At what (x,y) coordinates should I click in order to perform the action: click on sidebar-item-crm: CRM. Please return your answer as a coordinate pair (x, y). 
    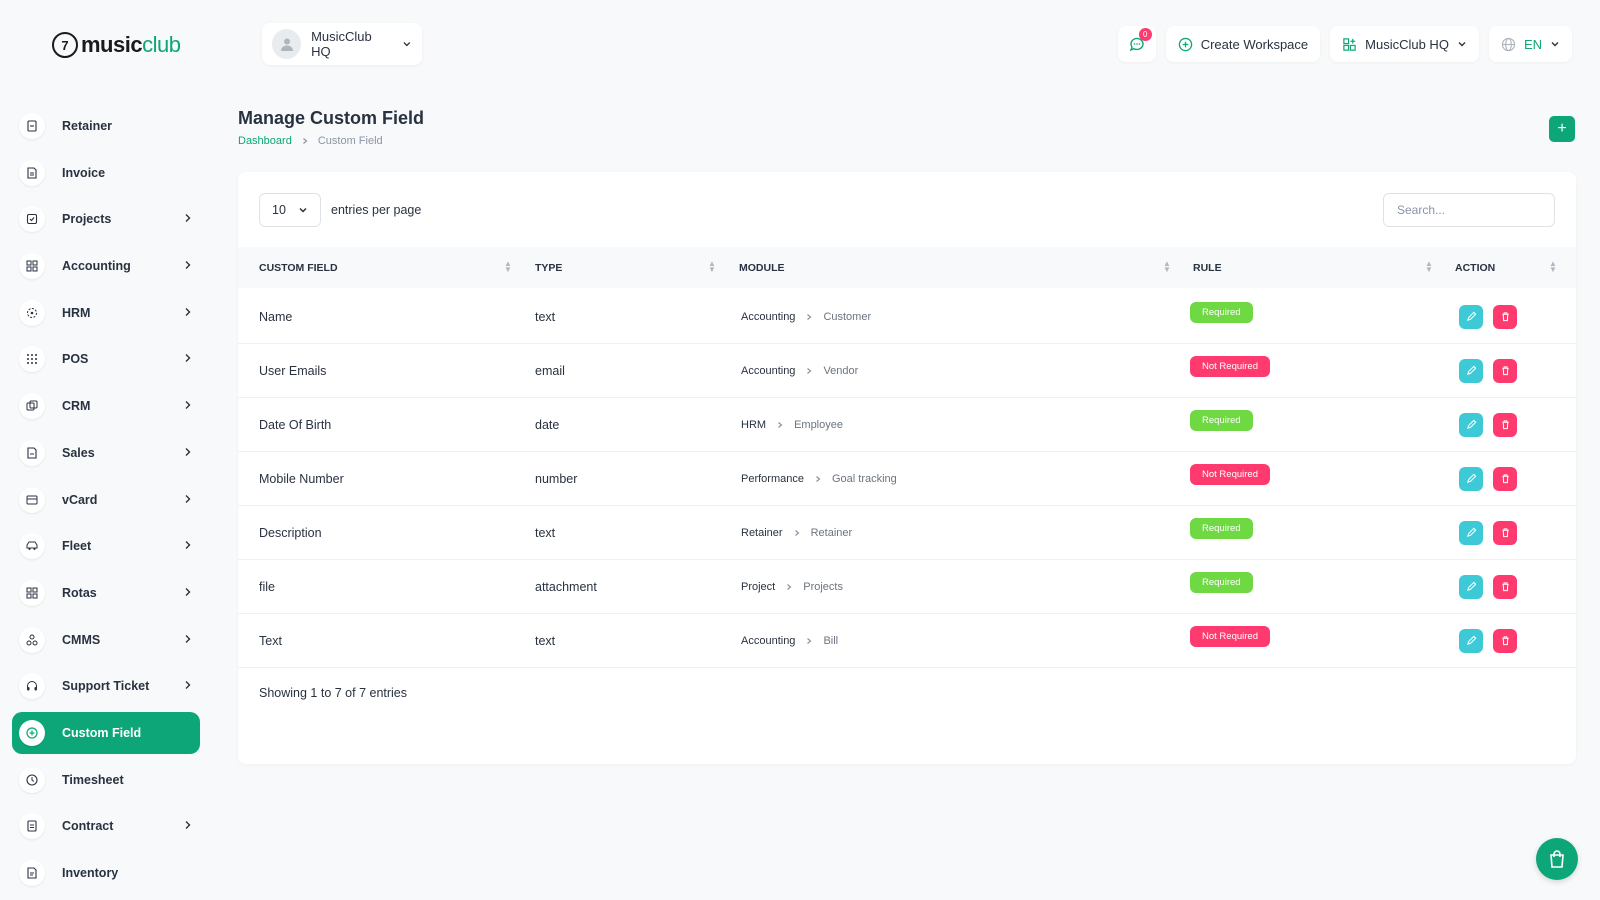
    Looking at the image, I should click on (106, 406).